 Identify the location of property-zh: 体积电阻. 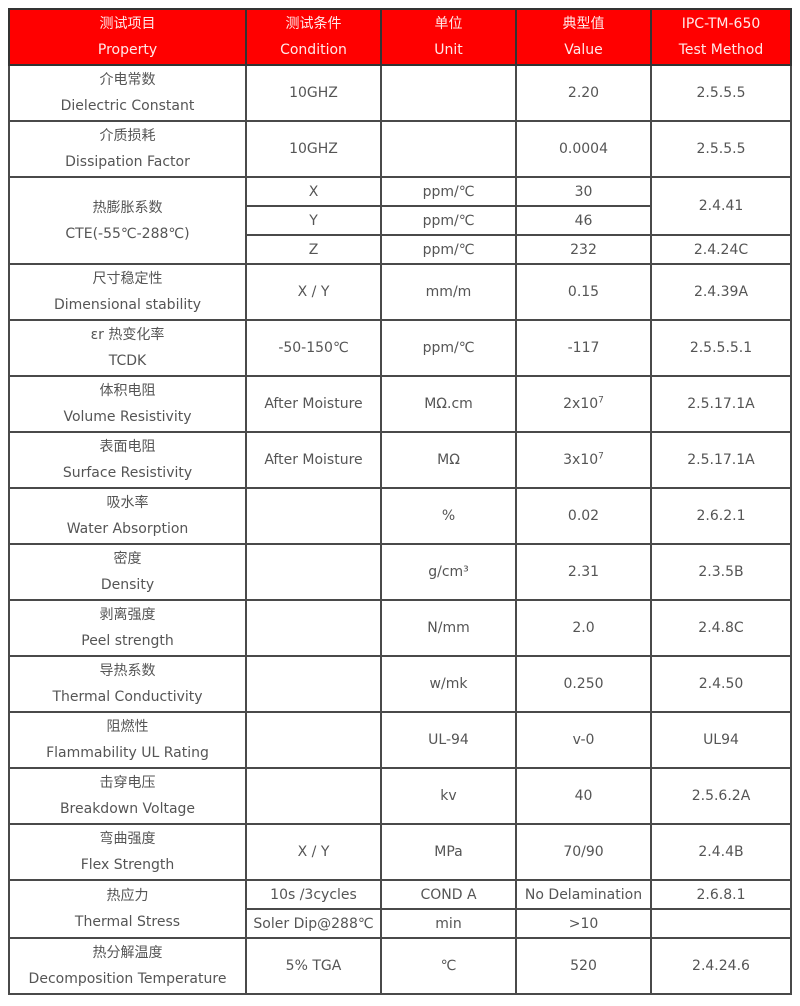
(127, 391).